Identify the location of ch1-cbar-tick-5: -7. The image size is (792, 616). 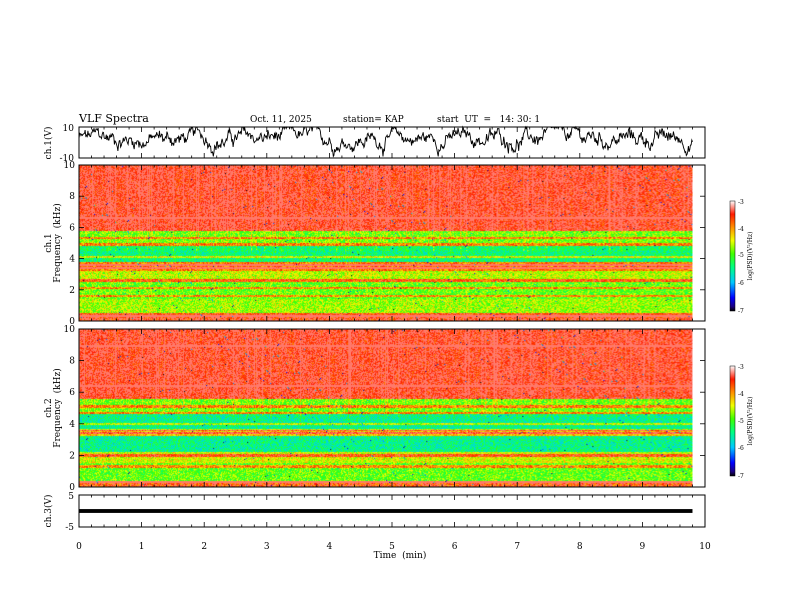
(741, 311).